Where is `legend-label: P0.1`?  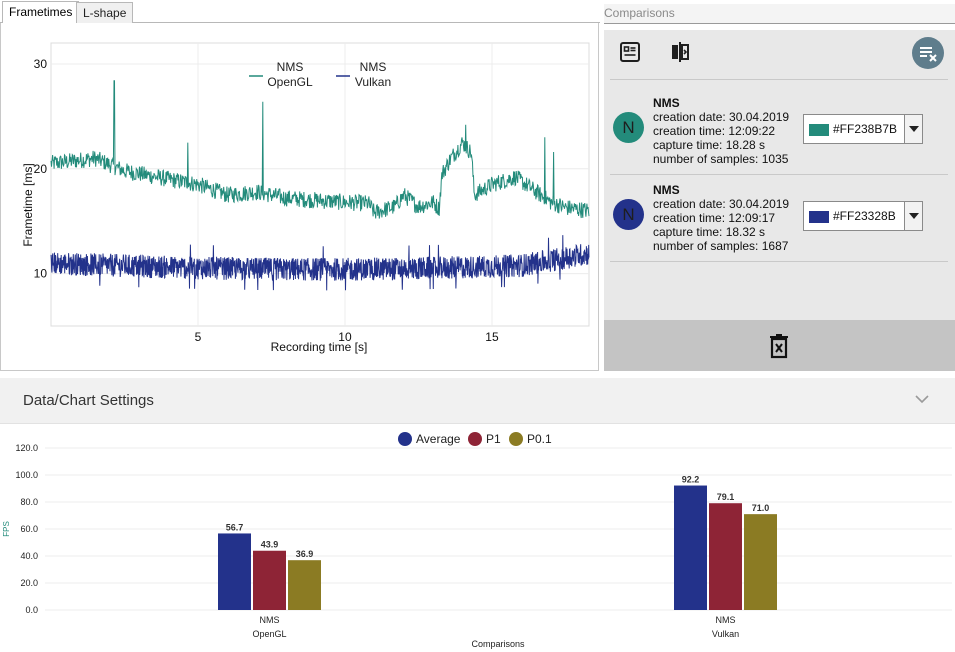
legend-label: P0.1 is located at coordinates (539, 439).